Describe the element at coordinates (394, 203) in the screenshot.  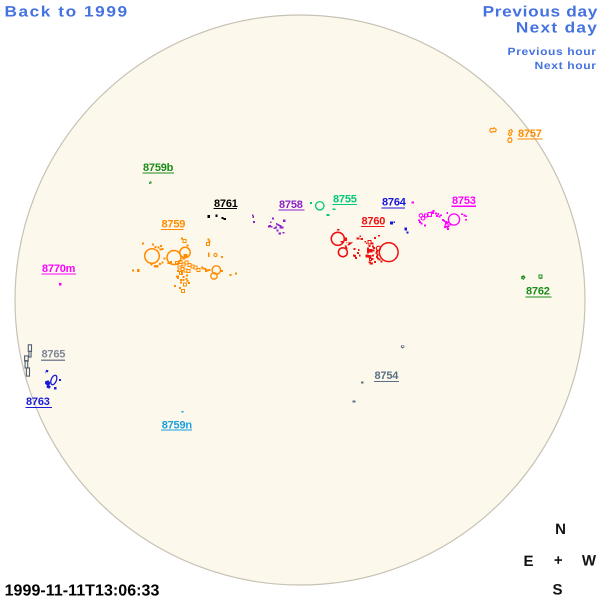
I see `svg-text: 8764` at that location.